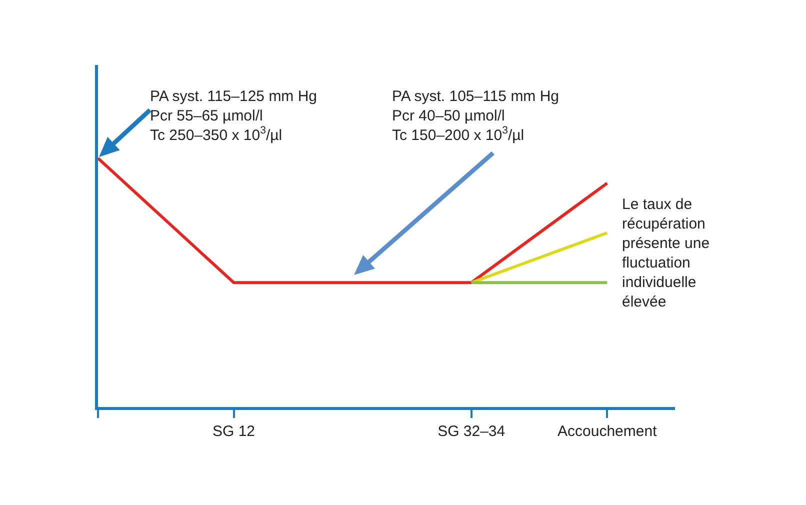 The width and height of the screenshot is (806, 505). What do you see at coordinates (666, 253) in the screenshot?
I see `annotation: Le taux de récupération présente une fluctuation individuelle élevée` at bounding box center [666, 253].